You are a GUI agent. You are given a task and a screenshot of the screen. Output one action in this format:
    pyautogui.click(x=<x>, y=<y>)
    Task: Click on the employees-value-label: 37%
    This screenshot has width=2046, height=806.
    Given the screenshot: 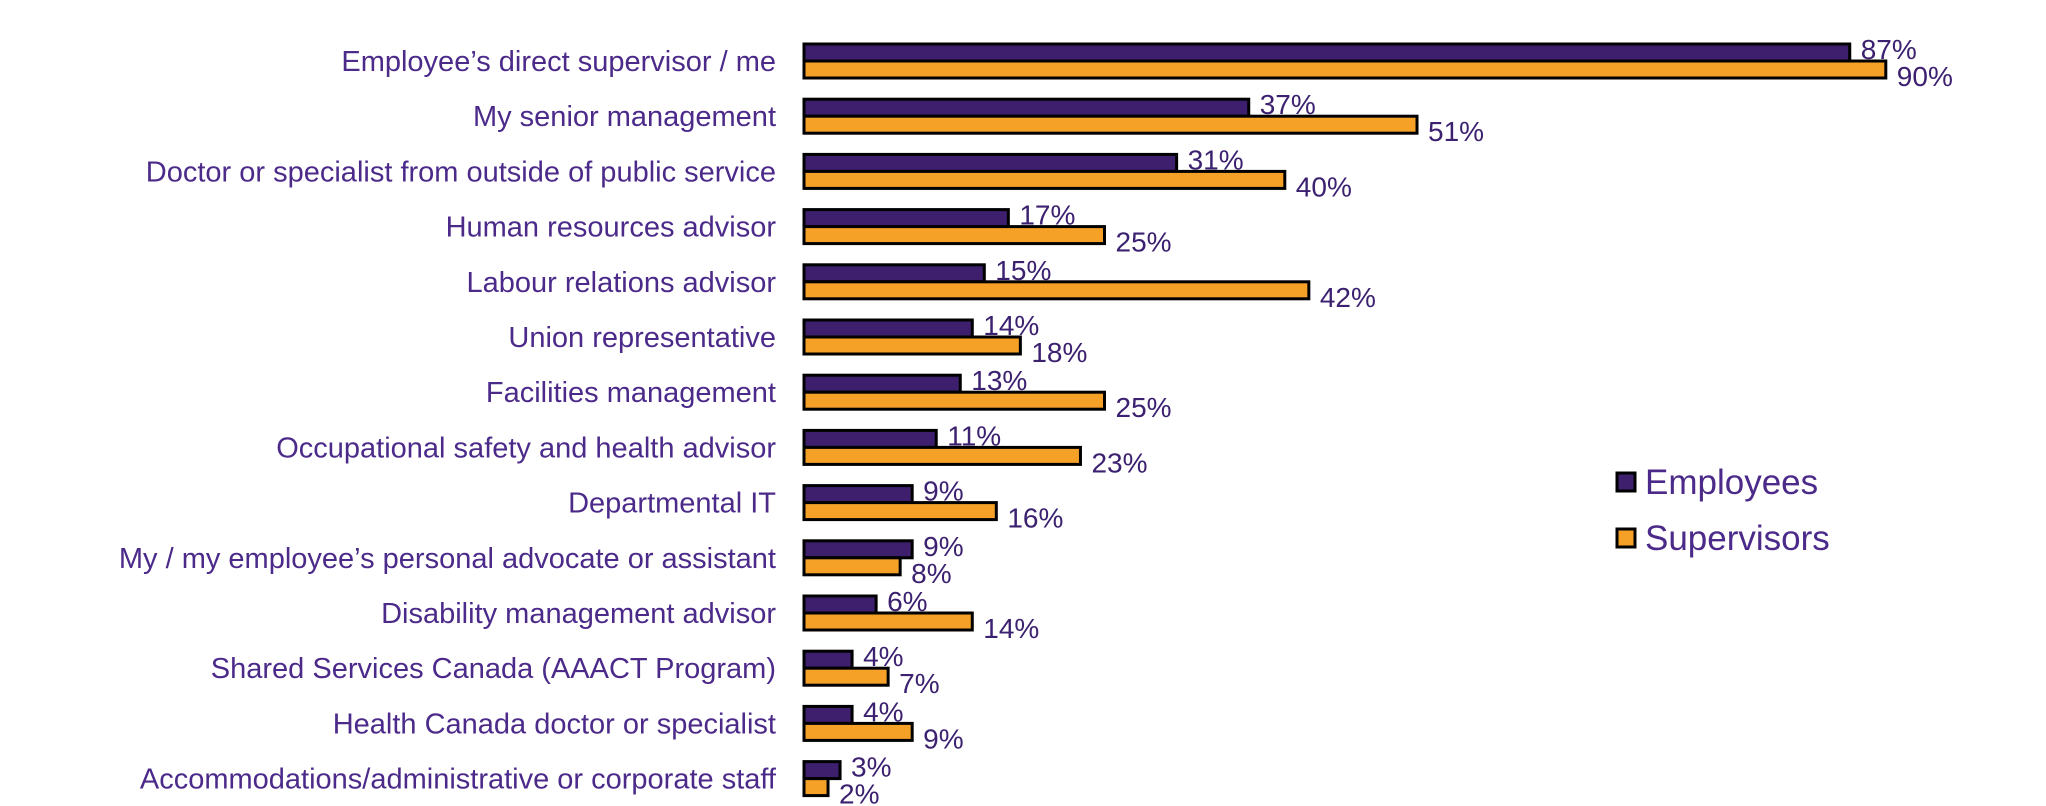 What is the action you would take?
    pyautogui.click(x=1288, y=104)
    